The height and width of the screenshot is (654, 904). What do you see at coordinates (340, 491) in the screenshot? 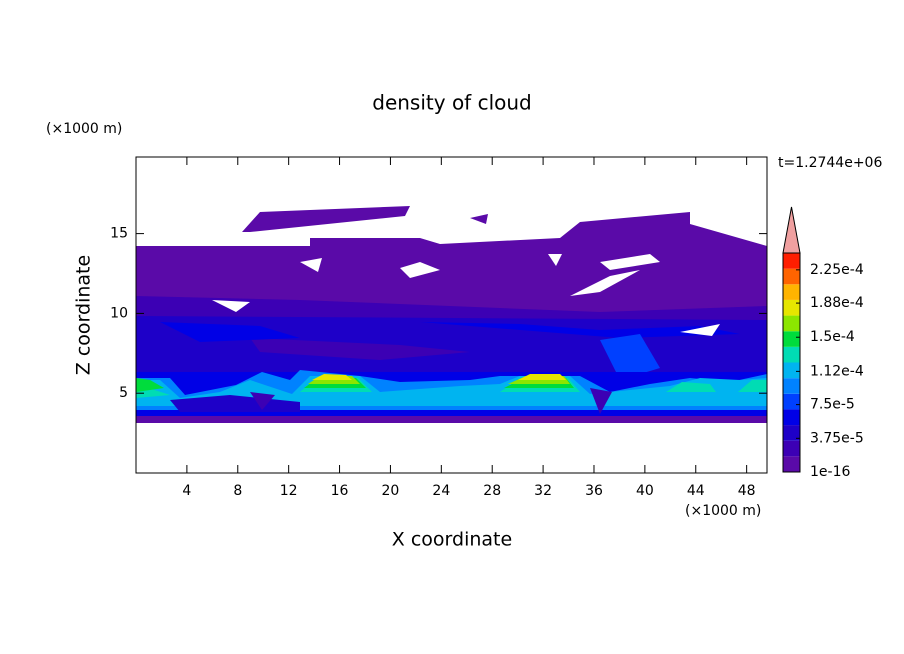
I see `x-tick-label: 16` at bounding box center [340, 491].